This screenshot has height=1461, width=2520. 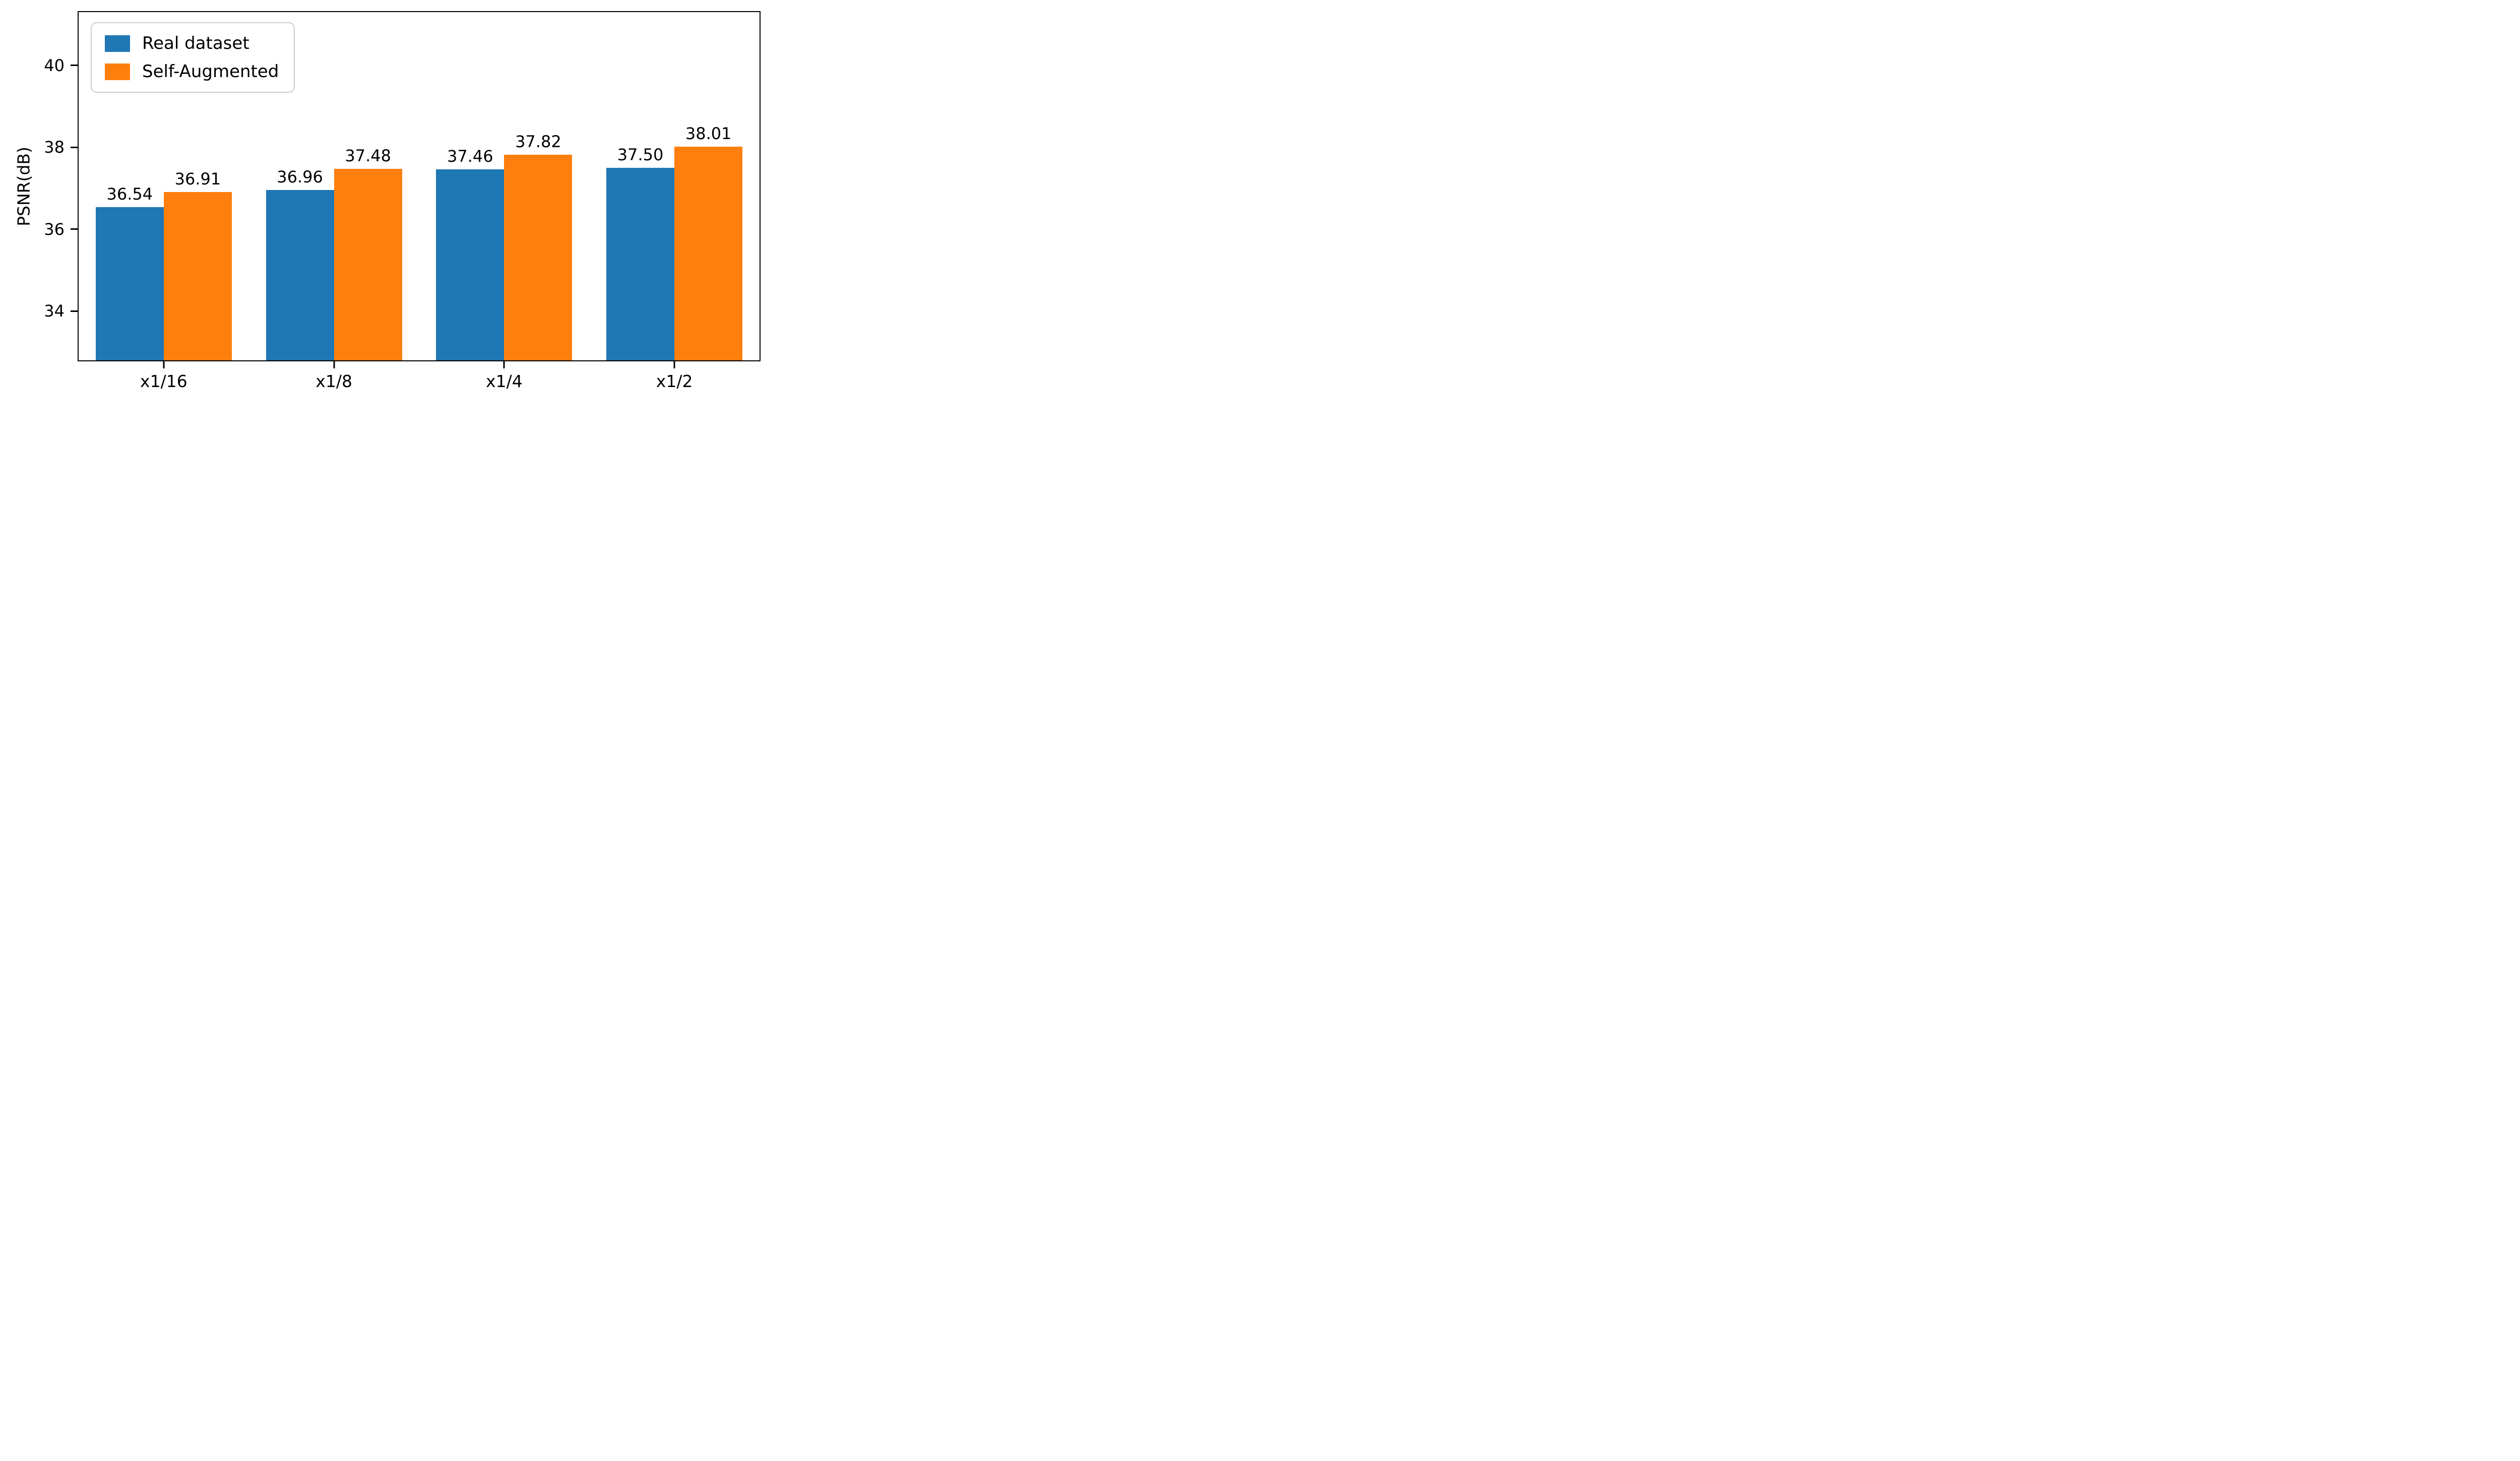 I want to click on bar-value-label: 37.82, so click(x=538, y=141).